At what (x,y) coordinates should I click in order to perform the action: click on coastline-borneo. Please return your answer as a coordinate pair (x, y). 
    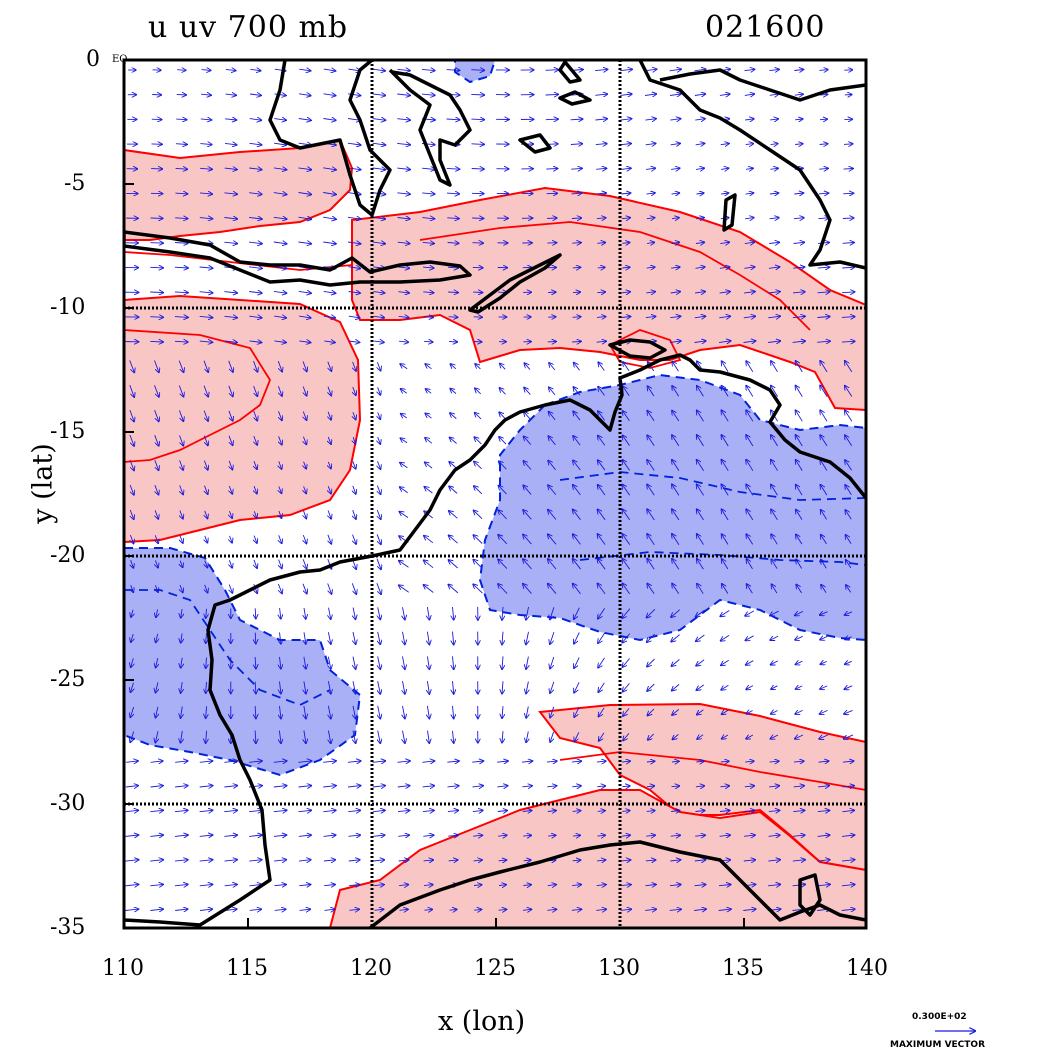
    Looking at the image, I should click on (330, 138).